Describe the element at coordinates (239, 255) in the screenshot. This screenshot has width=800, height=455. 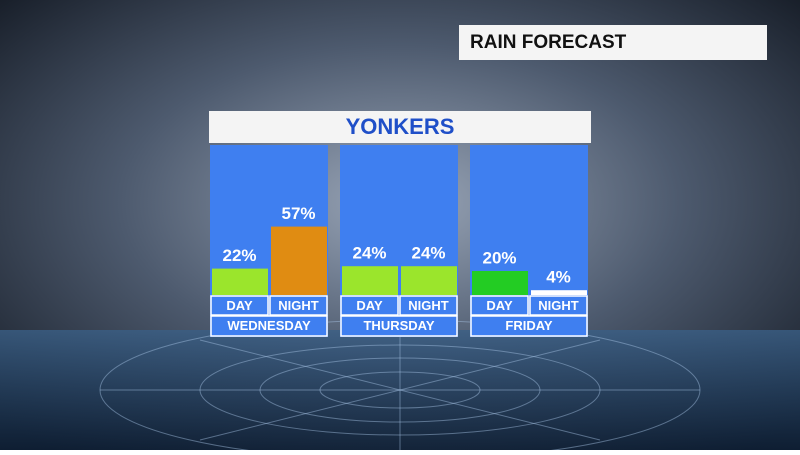
I see `value-label: 22%` at that location.